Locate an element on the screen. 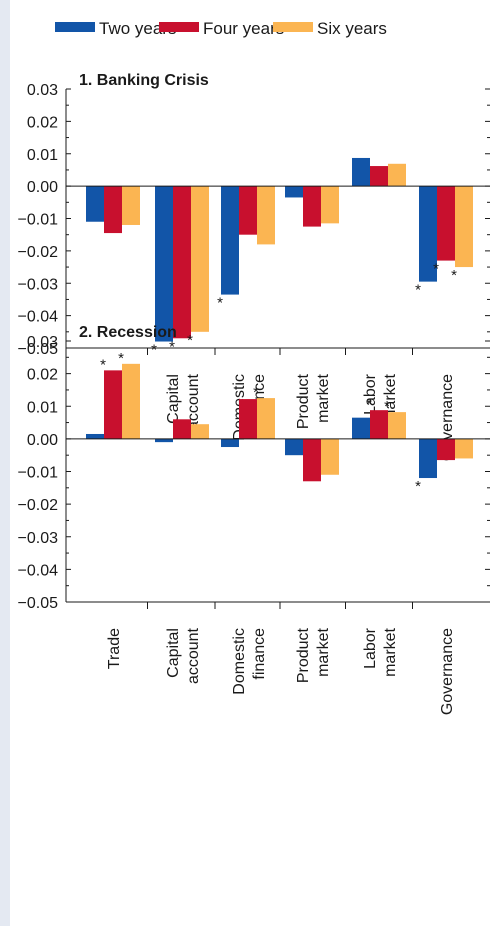  category-label: Governance is located at coordinates (447, 671).